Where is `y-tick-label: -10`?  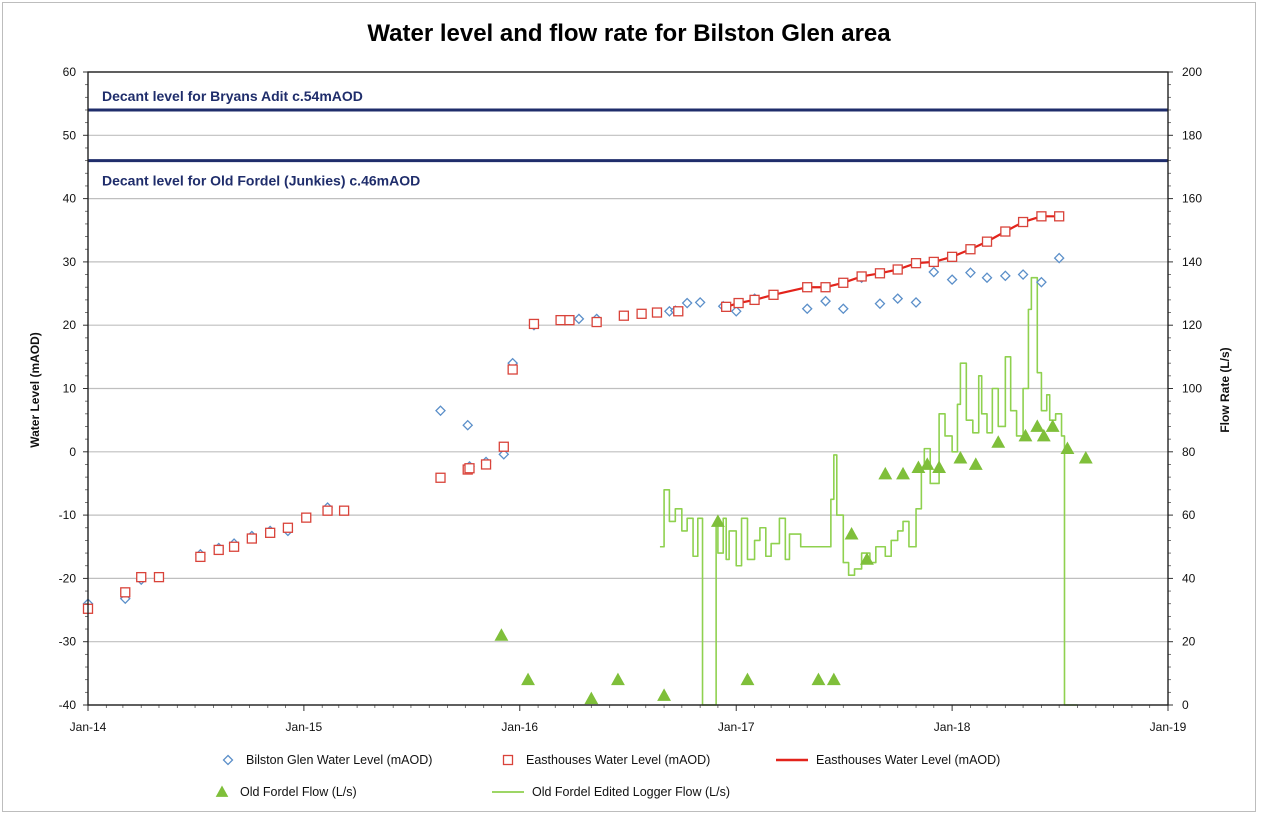 y-tick-label: -10 is located at coordinates (68, 515).